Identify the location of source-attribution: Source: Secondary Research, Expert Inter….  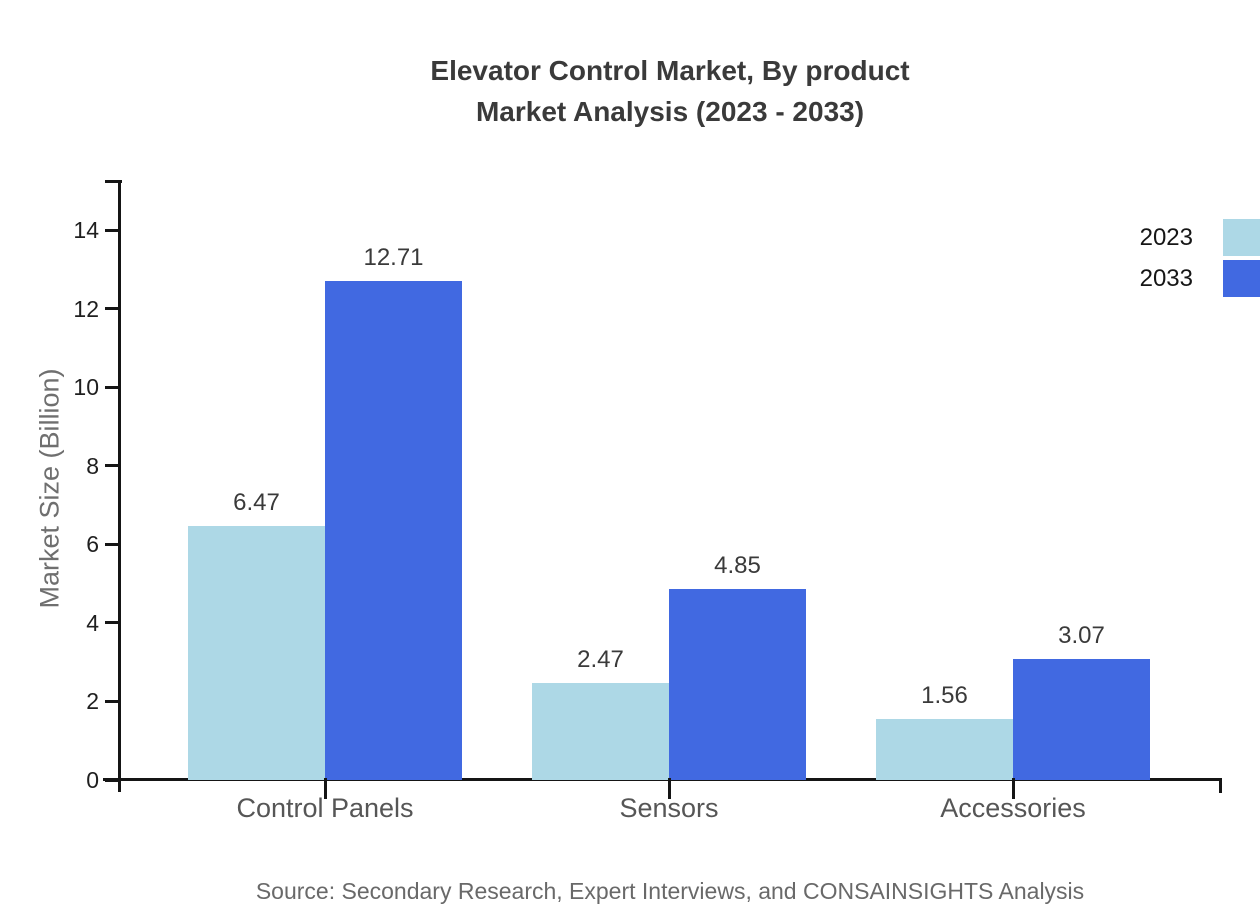
(670, 891).